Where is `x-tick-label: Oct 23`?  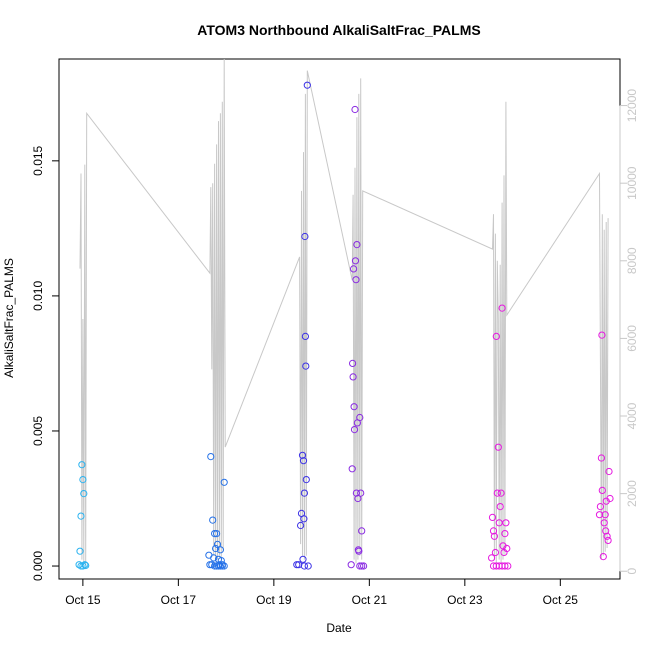
x-tick-label: Oct 23 is located at coordinates (465, 600).